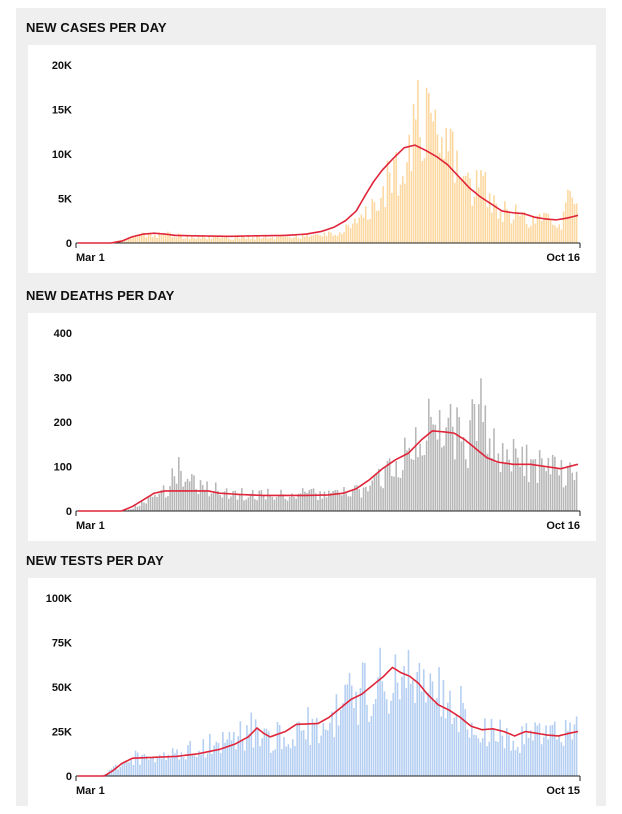 The image size is (622, 814). Describe the element at coordinates (62, 688) in the screenshot. I see `y-tick-label: 50K` at that location.